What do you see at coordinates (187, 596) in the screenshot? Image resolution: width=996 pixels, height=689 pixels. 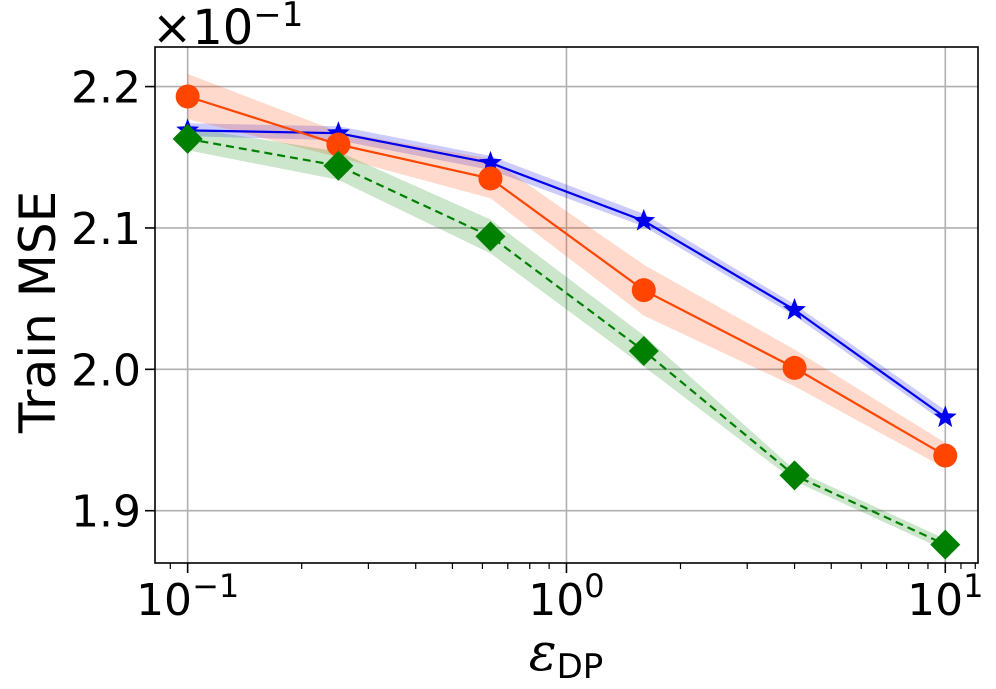 I see `x-tick-label: 10⁻¹` at bounding box center [187, 596].